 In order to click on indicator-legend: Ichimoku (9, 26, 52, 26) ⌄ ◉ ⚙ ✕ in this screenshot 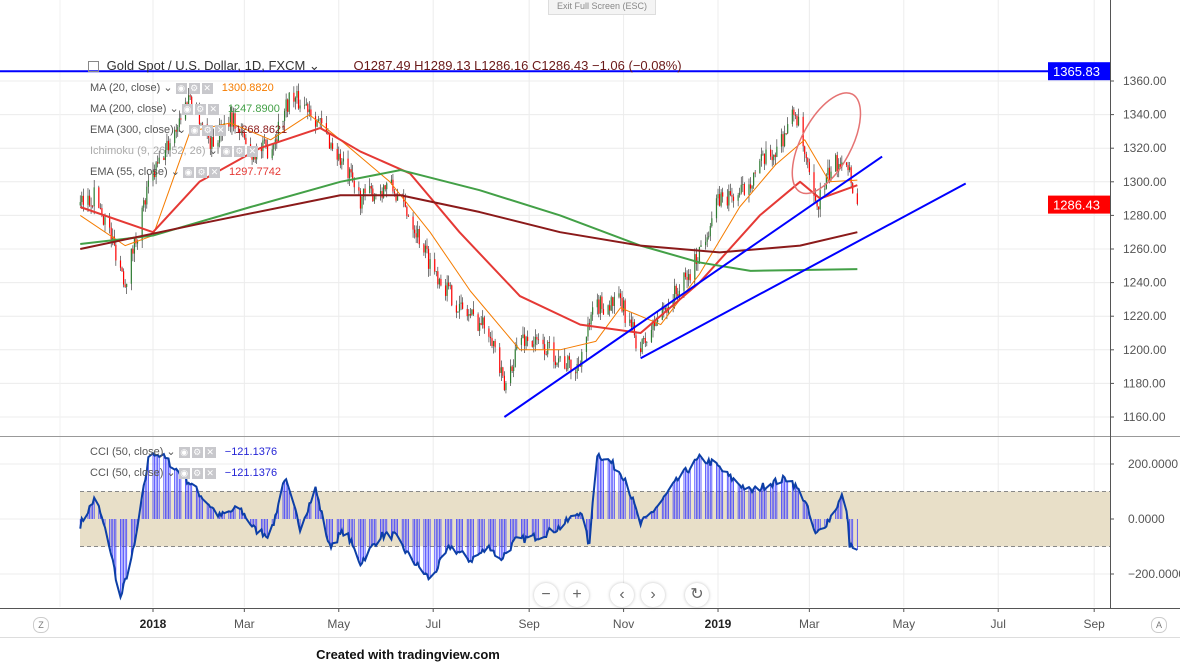, I will do `click(177, 150)`.